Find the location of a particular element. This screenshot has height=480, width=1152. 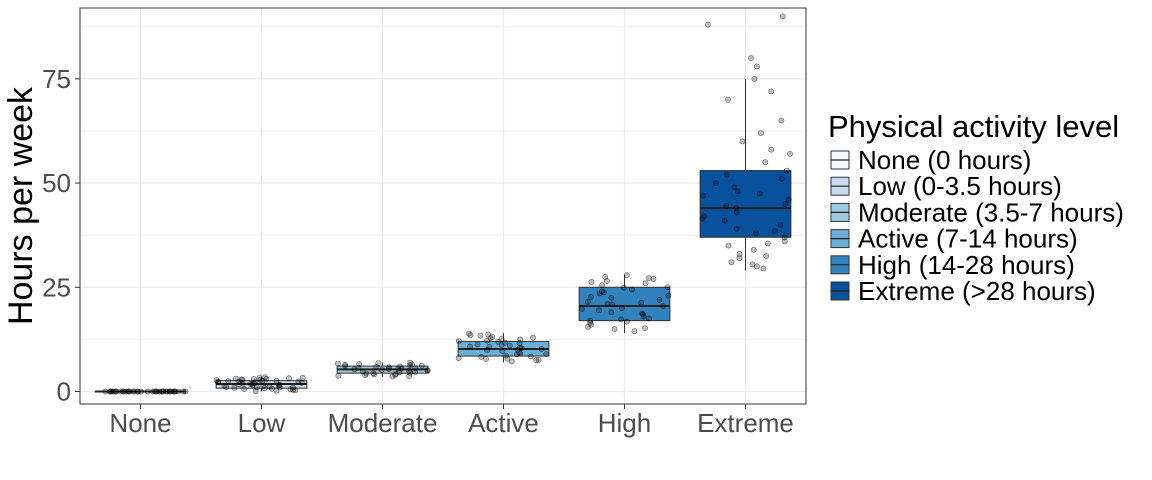

legend-item-low: Low (0-3.5 hours) is located at coordinates (946, 186).